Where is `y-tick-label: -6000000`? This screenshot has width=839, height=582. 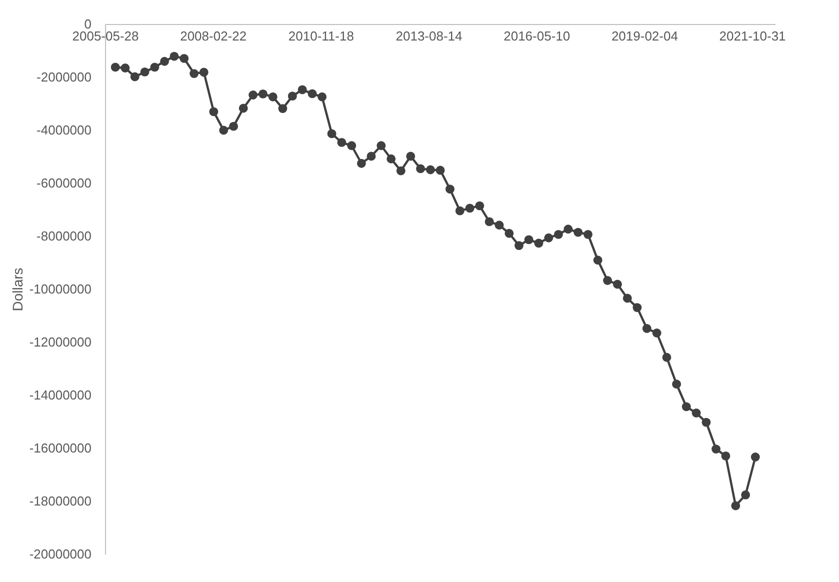 y-tick-label: -6000000 is located at coordinates (64, 183).